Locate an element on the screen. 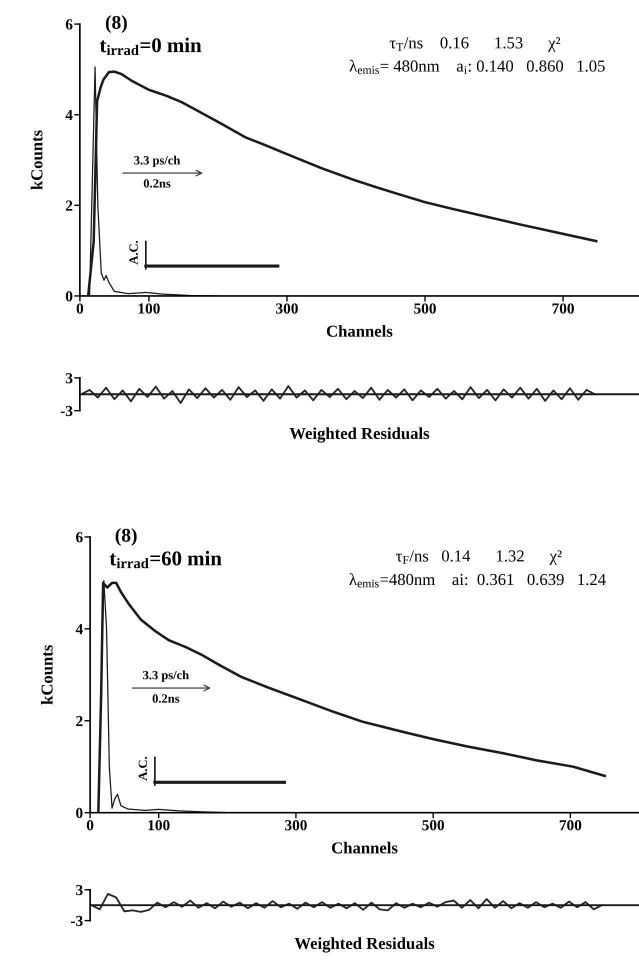  annotation: τ$_{T}$/ns 0.16 1.53 χ² is located at coordinates (475, 44).